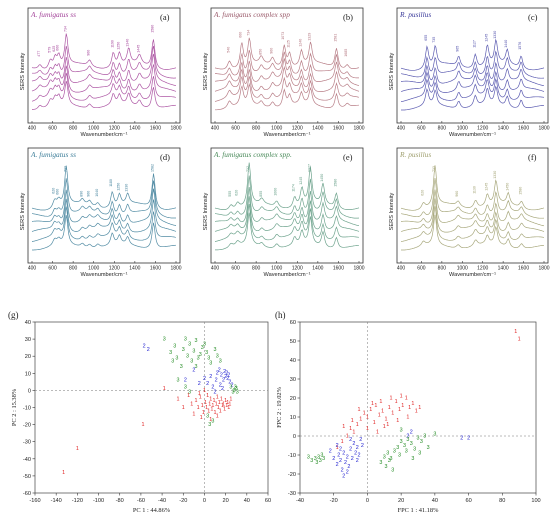  Describe the element at coordinates (521, 191) in the screenshot. I see `peak-label: 1580` at that location.